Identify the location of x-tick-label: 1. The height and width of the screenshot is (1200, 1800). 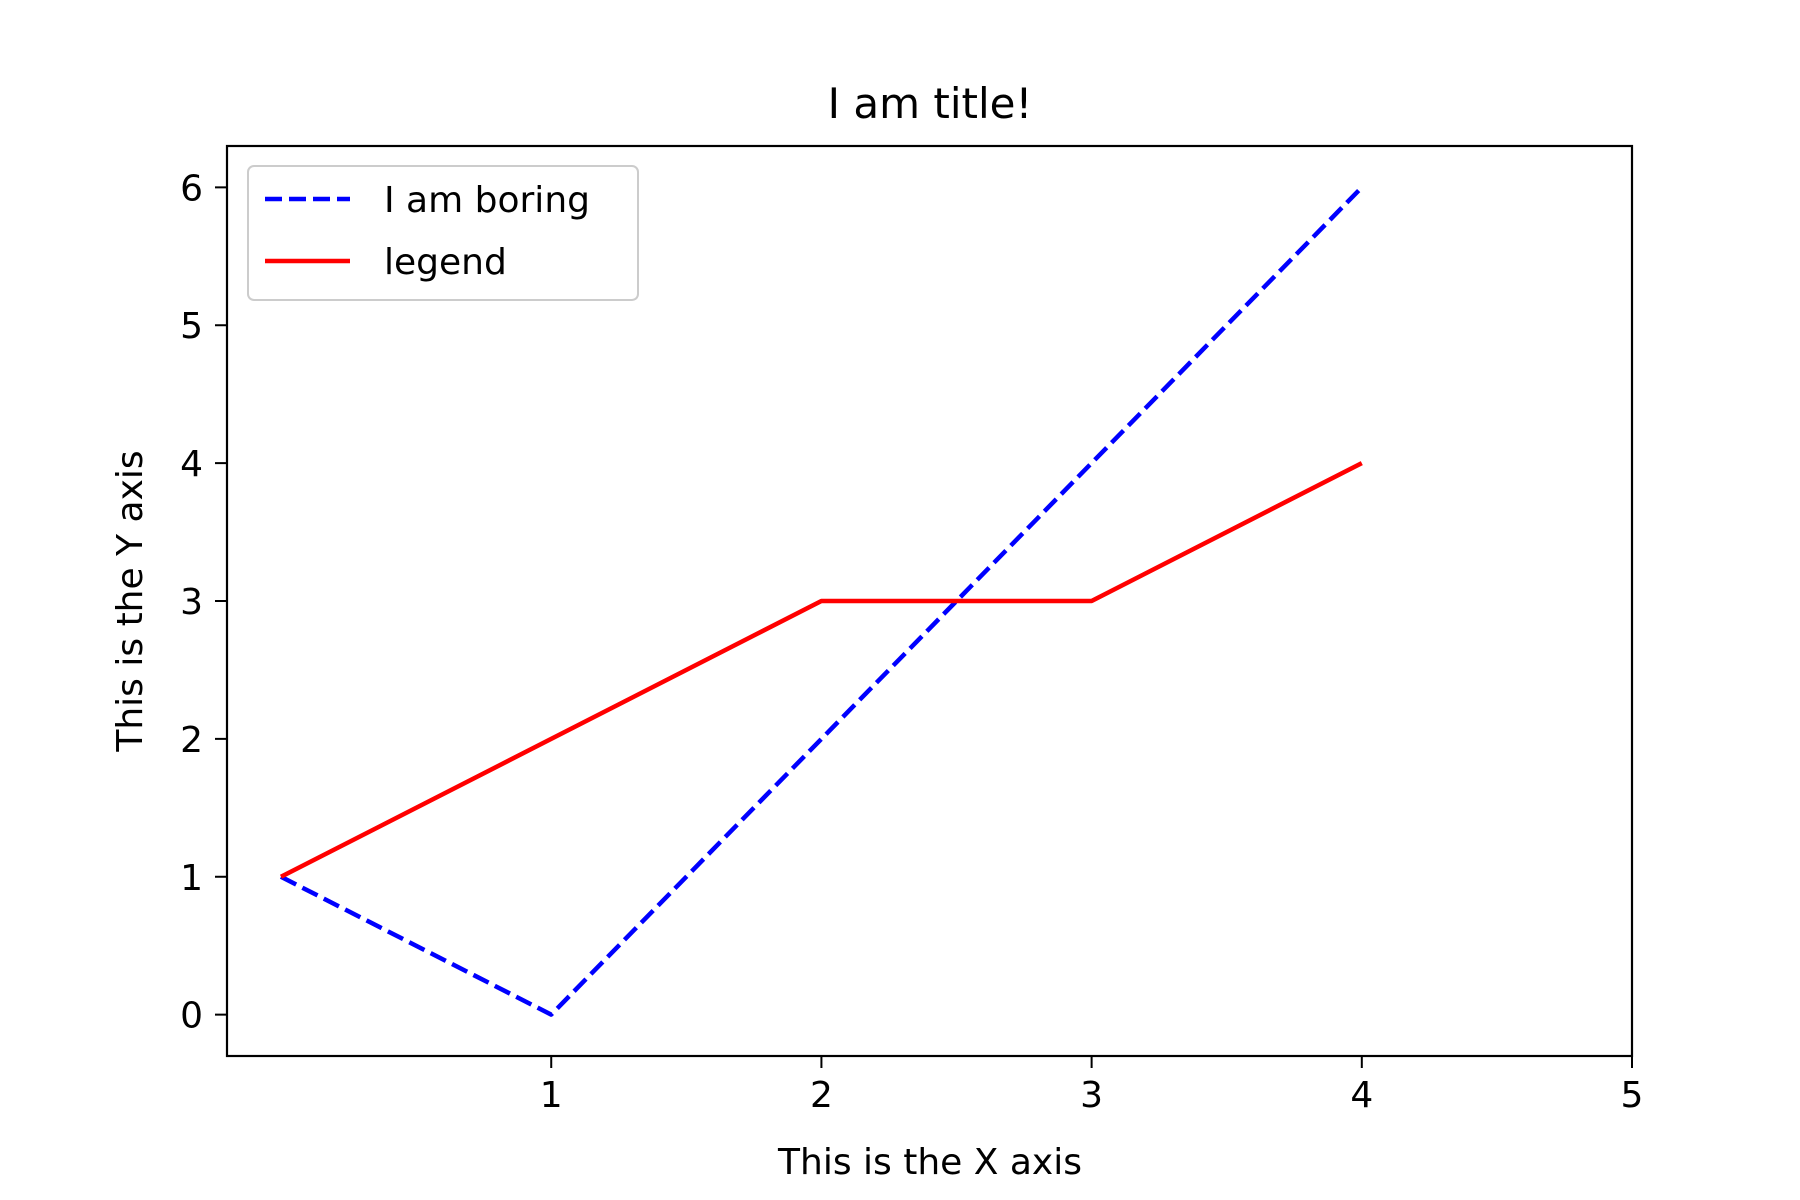
(551, 1095).